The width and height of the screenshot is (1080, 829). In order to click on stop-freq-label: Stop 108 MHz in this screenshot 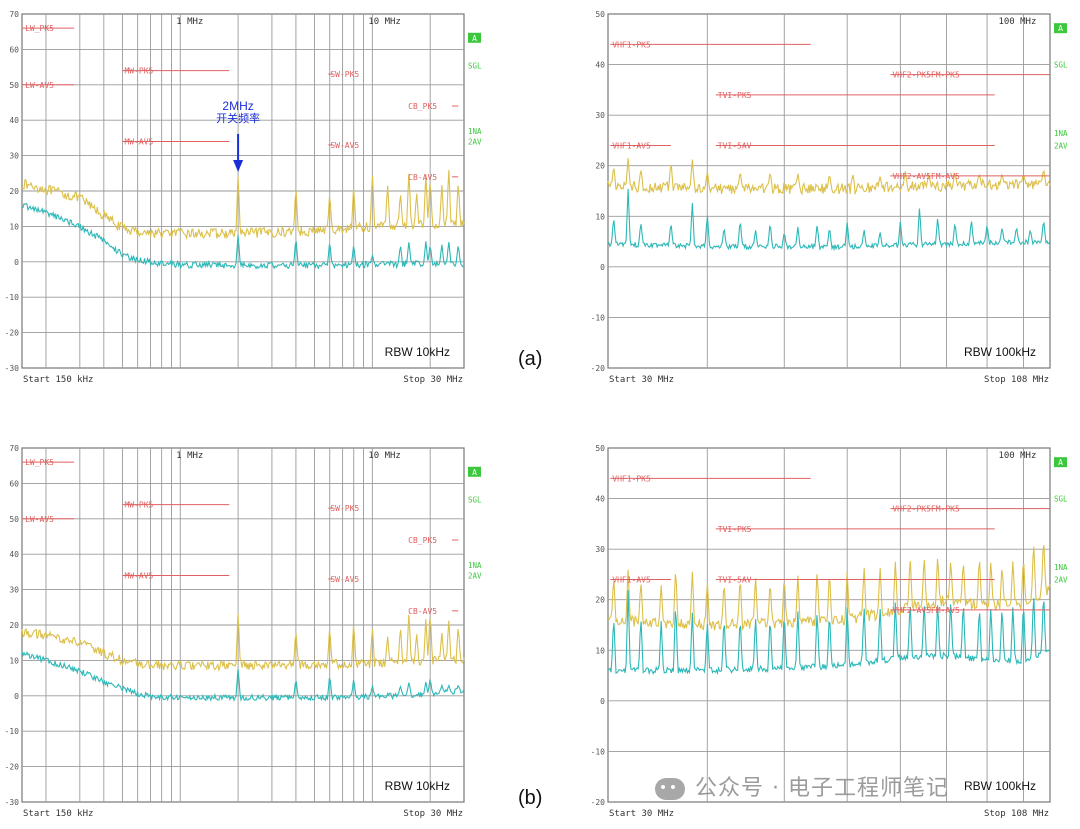, I will do `click(1016, 814)`.